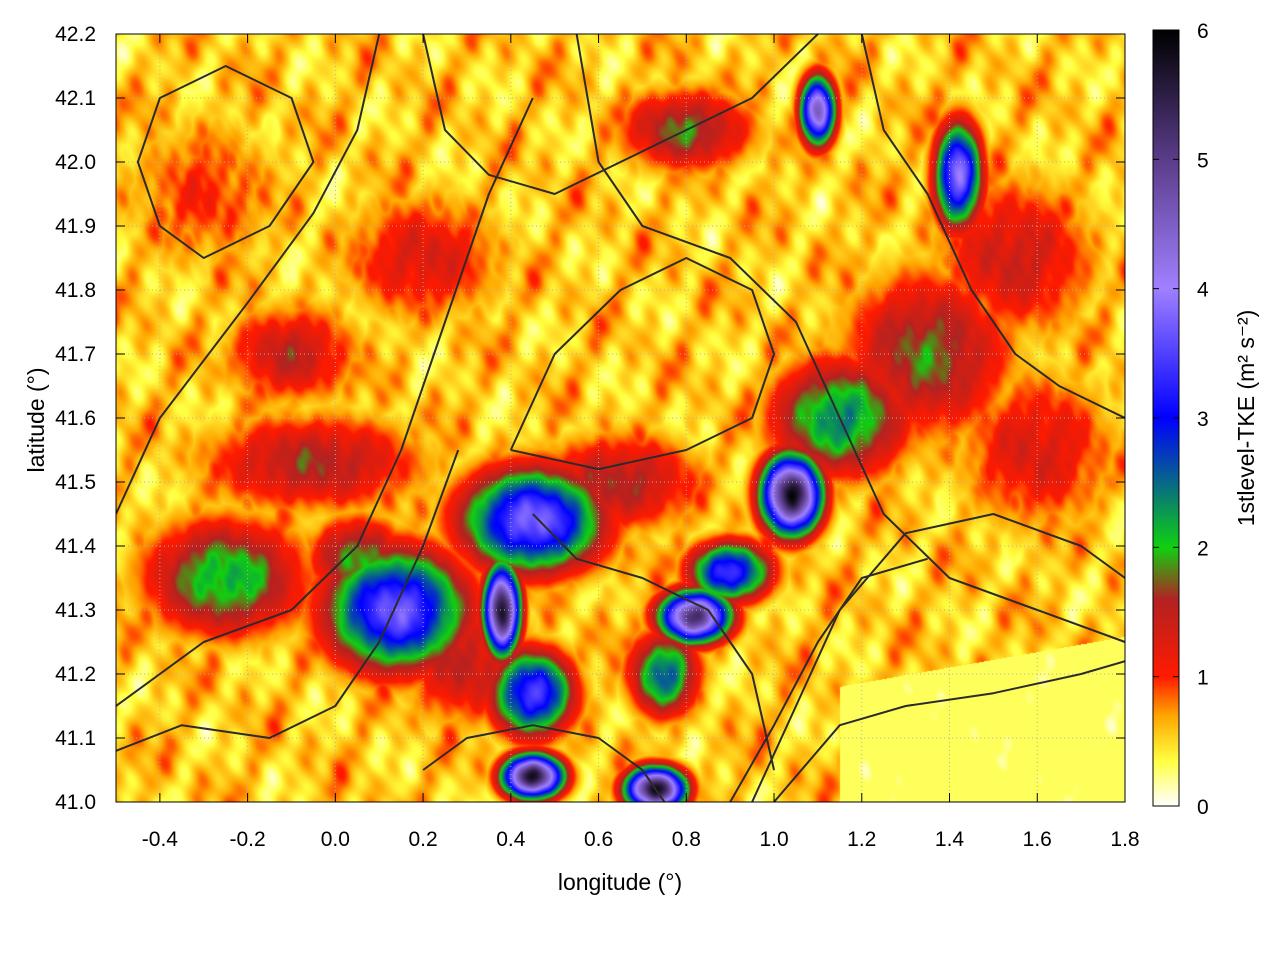  Describe the element at coordinates (773, 839) in the screenshot. I see `x-tick-label: 1.0` at that location.